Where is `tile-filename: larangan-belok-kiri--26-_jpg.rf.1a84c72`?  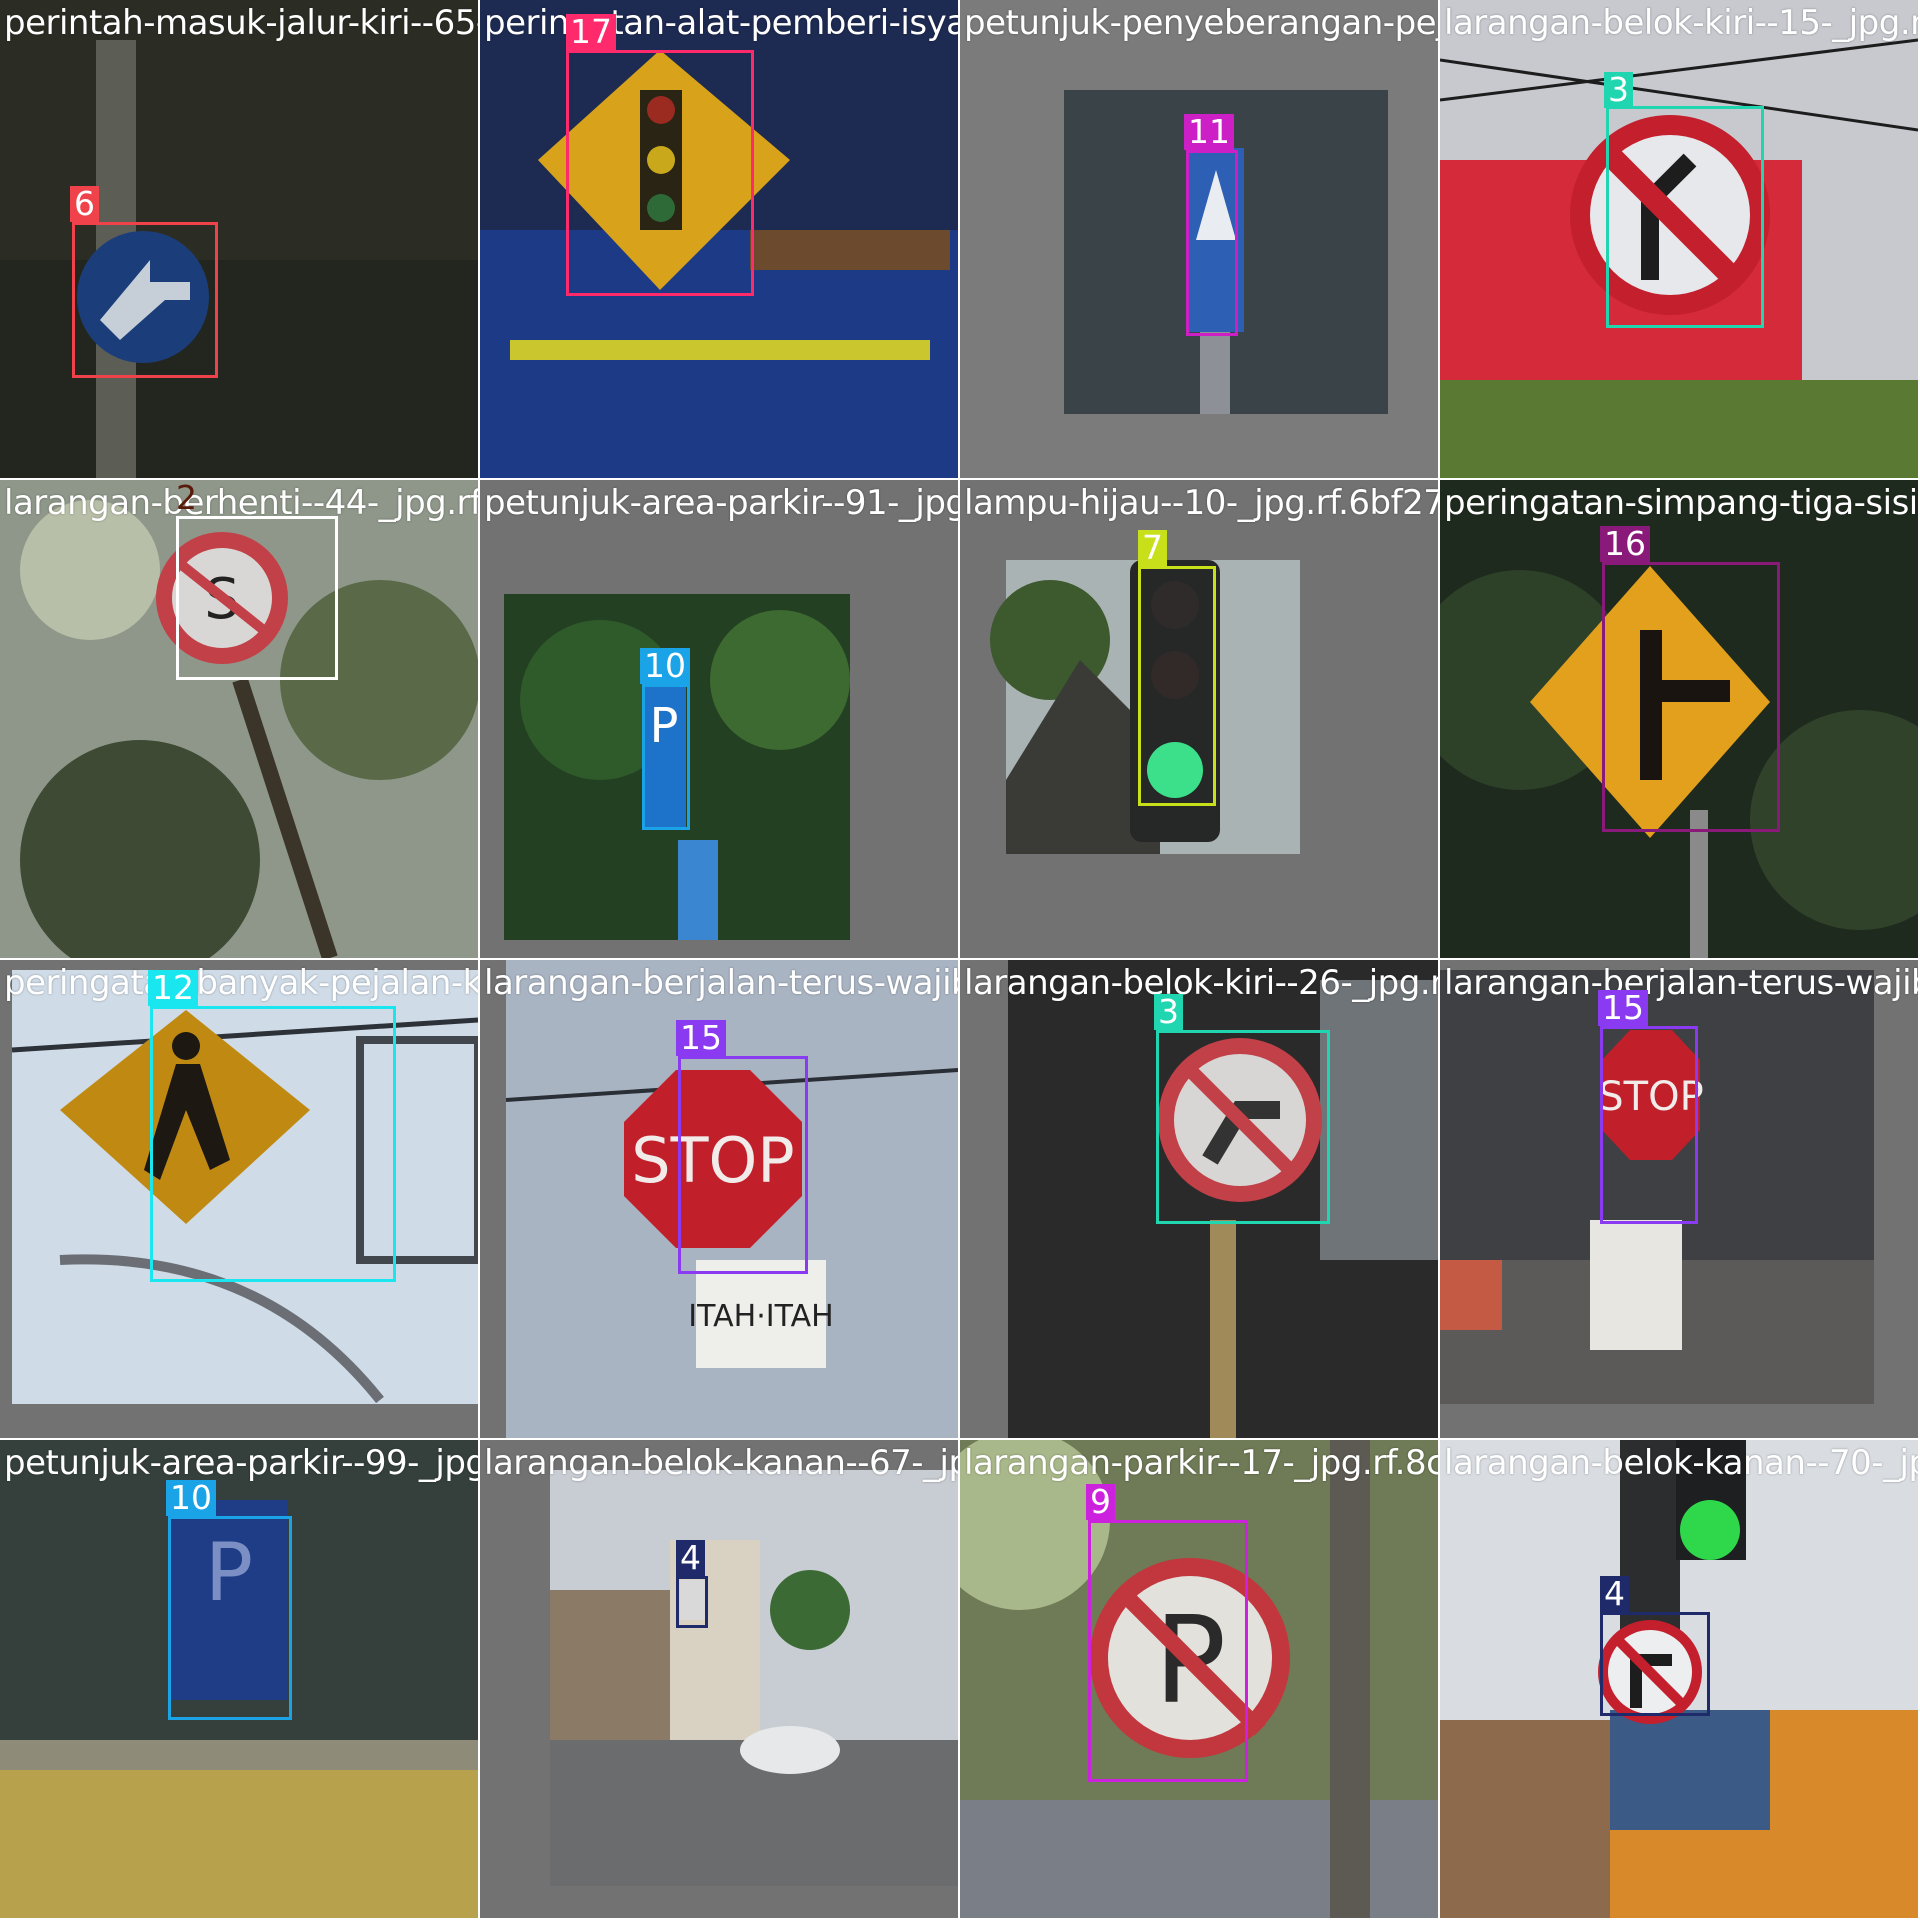
tile-filename: larangan-belok-kiri--26-_jpg.rf.1a84c72 is located at coordinates (1201, 983).